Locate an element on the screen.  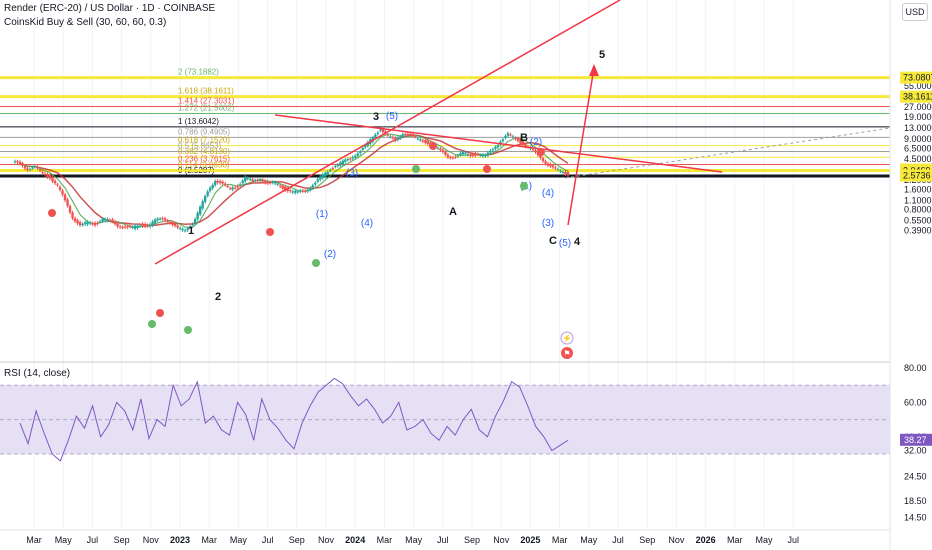
side-icons: ⚡⚑ is located at coordinates (567, 345).